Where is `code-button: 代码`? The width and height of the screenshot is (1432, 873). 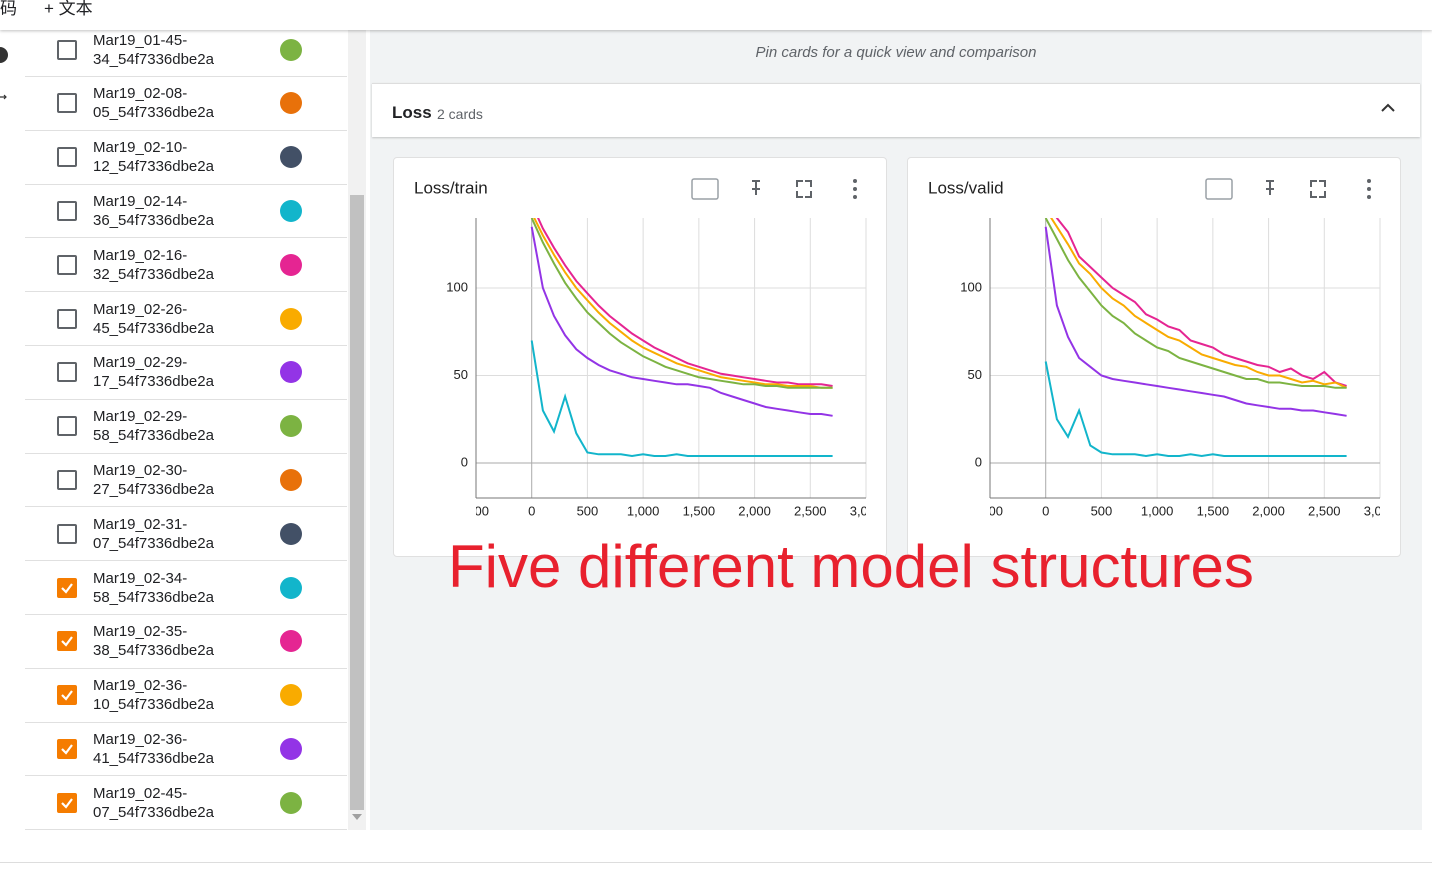
code-button: 代码 is located at coordinates (8, 9).